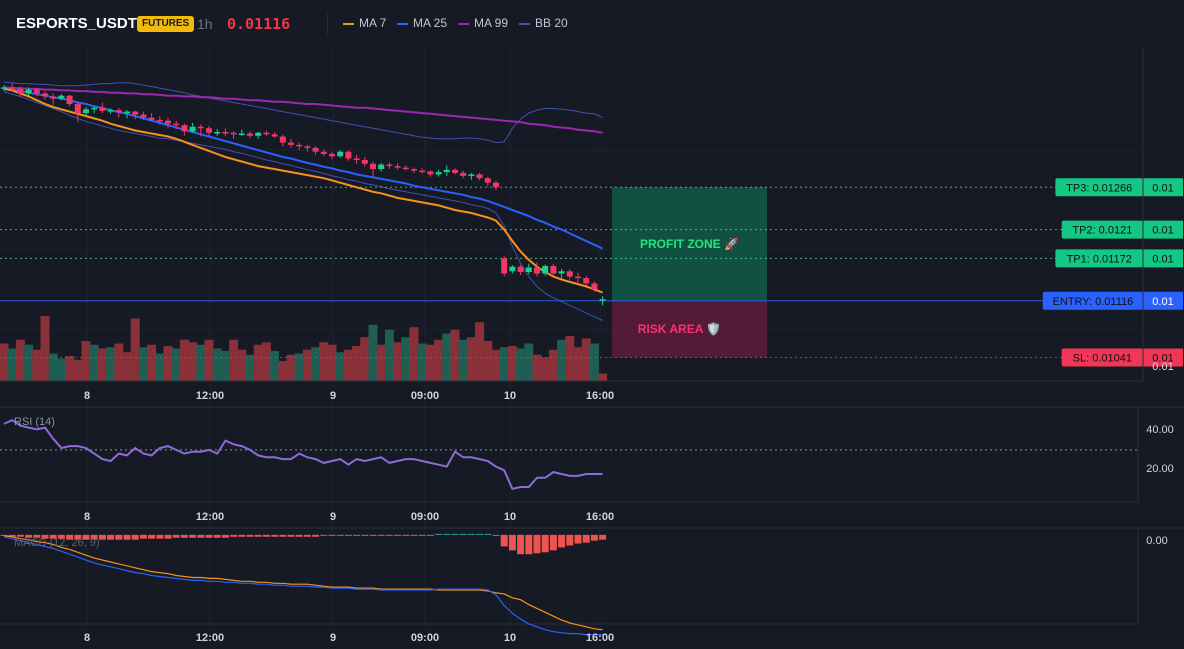  I want to click on macd-xtick-1: 12:00, so click(210, 638).